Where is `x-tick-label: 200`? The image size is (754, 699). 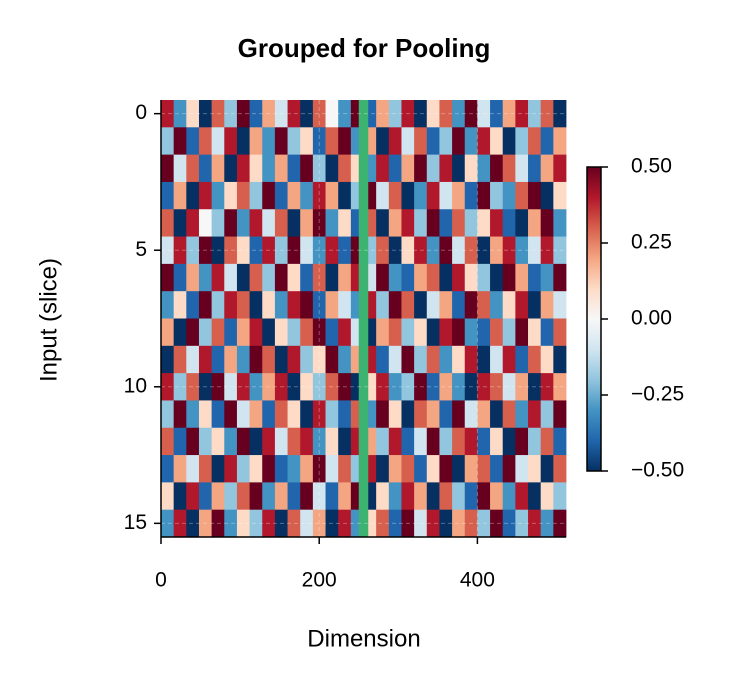
x-tick-label: 200 is located at coordinates (319, 580).